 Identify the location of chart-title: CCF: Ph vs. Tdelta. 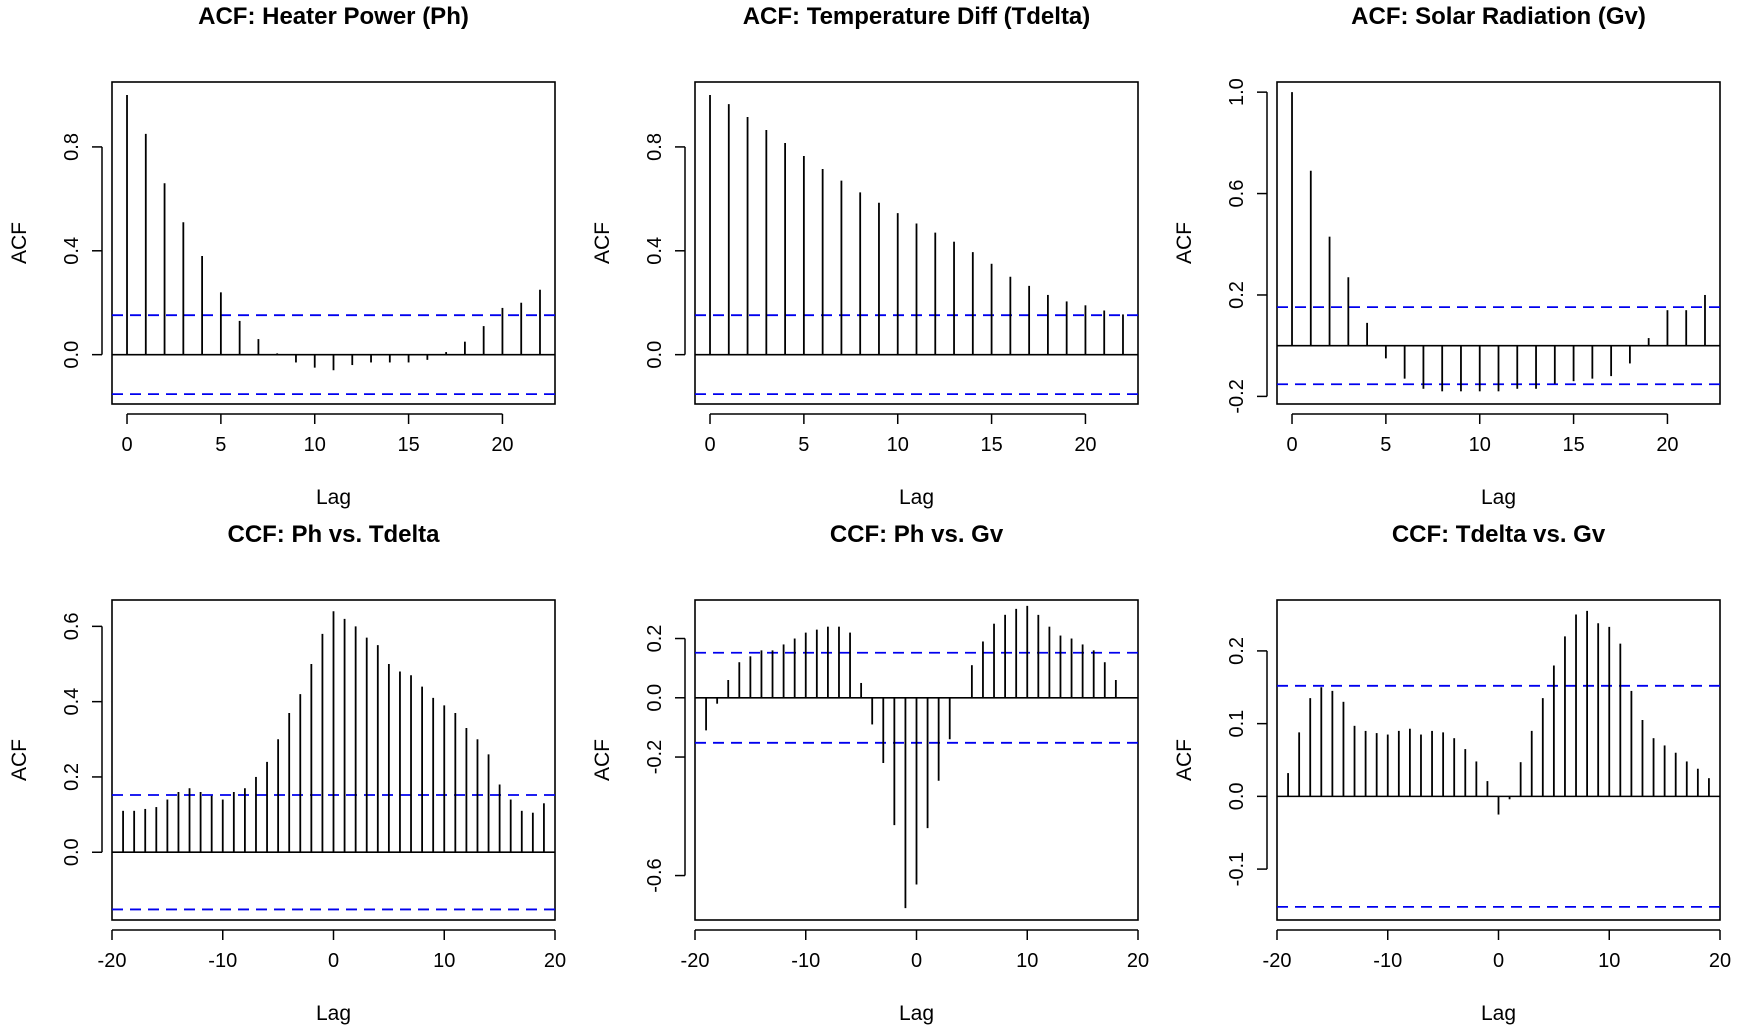
(333, 534).